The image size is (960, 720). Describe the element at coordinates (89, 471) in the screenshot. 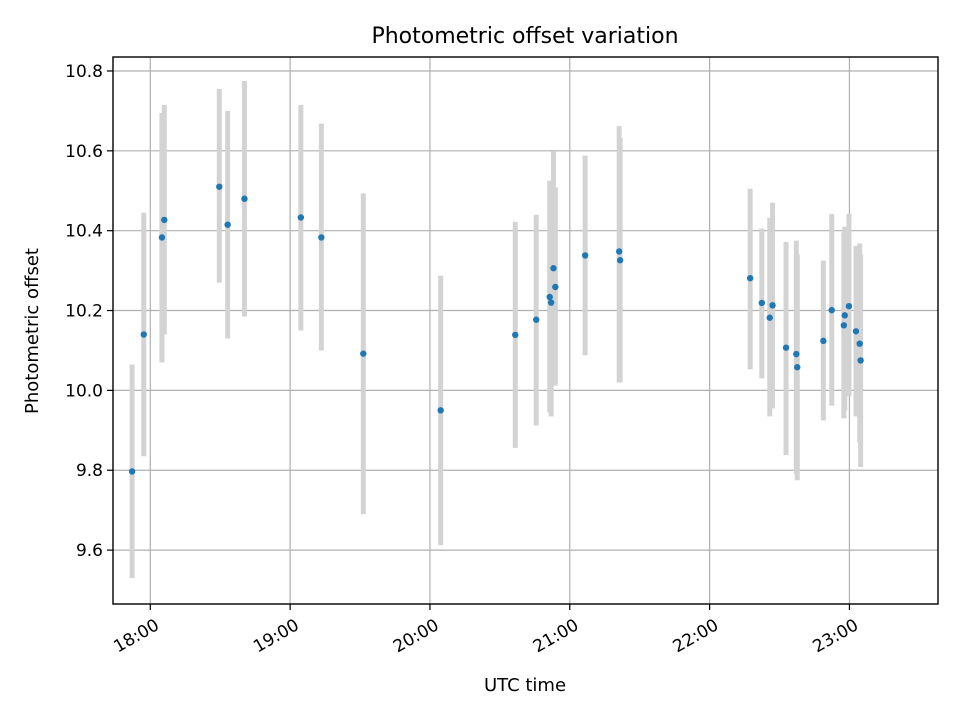

I see `y-tick-label: 9.8` at that location.